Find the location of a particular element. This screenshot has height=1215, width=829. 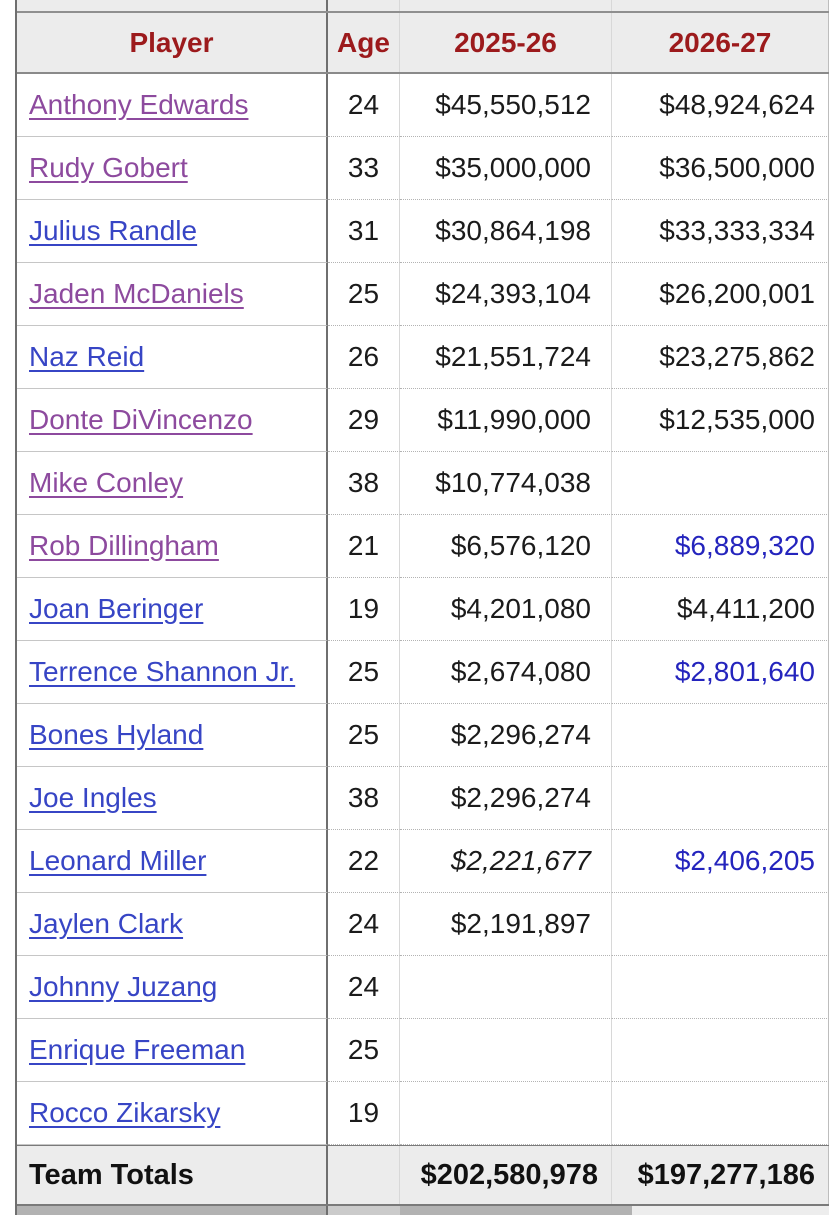

player-link: Joe Ingles is located at coordinates (93, 797).